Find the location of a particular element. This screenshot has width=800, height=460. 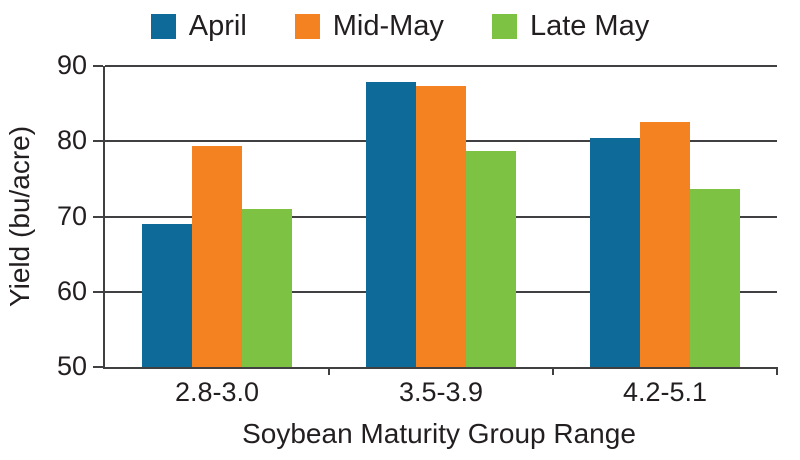

legend-item-april: April is located at coordinates (198, 26).